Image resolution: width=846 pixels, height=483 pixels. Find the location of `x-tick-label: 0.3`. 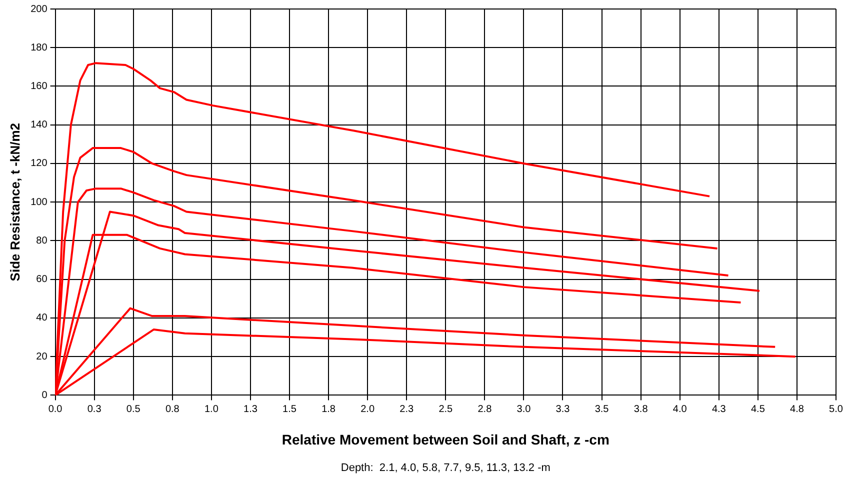

x-tick-label: 0.3 is located at coordinates (94, 409).